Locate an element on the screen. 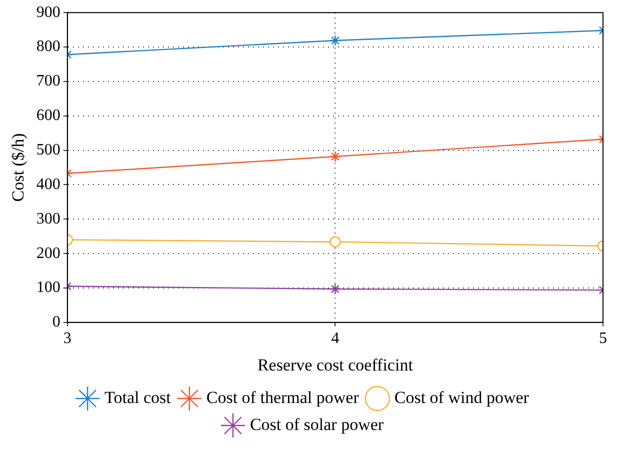 The height and width of the screenshot is (449, 623). y-tick-label: 400 is located at coordinates (48, 184).